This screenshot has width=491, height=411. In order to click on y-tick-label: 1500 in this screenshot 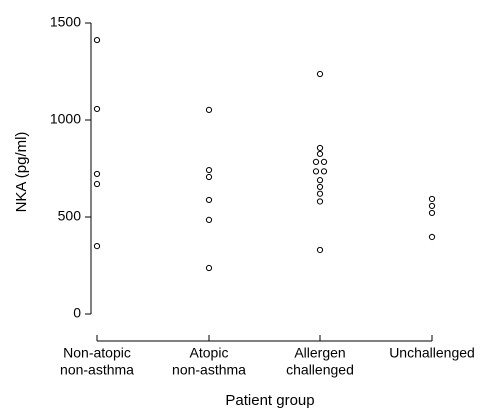, I will do `click(65, 22)`.